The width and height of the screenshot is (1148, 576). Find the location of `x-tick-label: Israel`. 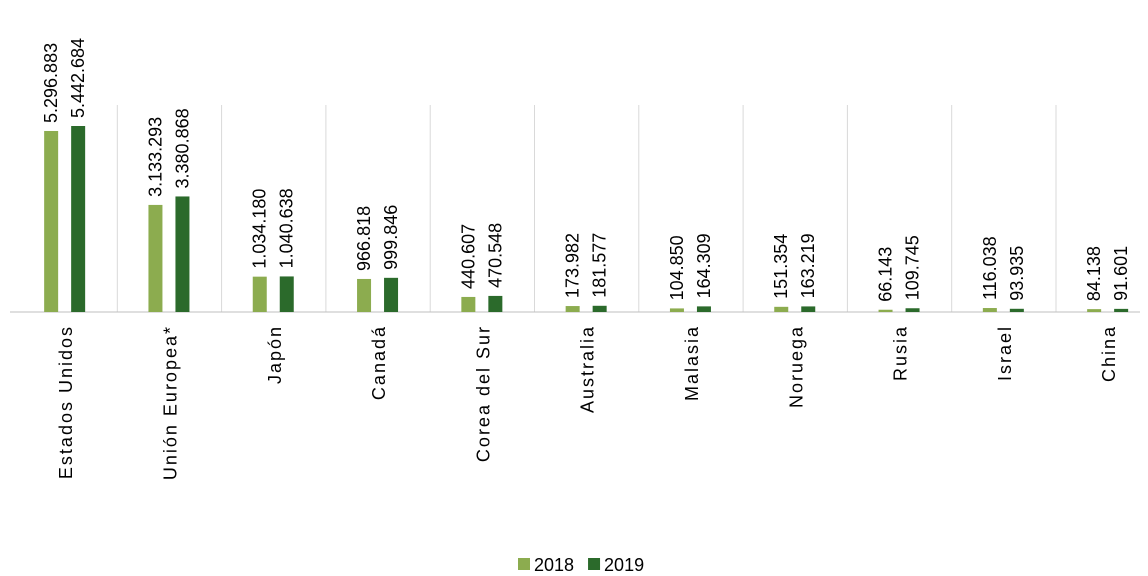

x-tick-label: Israel is located at coordinates (1005, 353).